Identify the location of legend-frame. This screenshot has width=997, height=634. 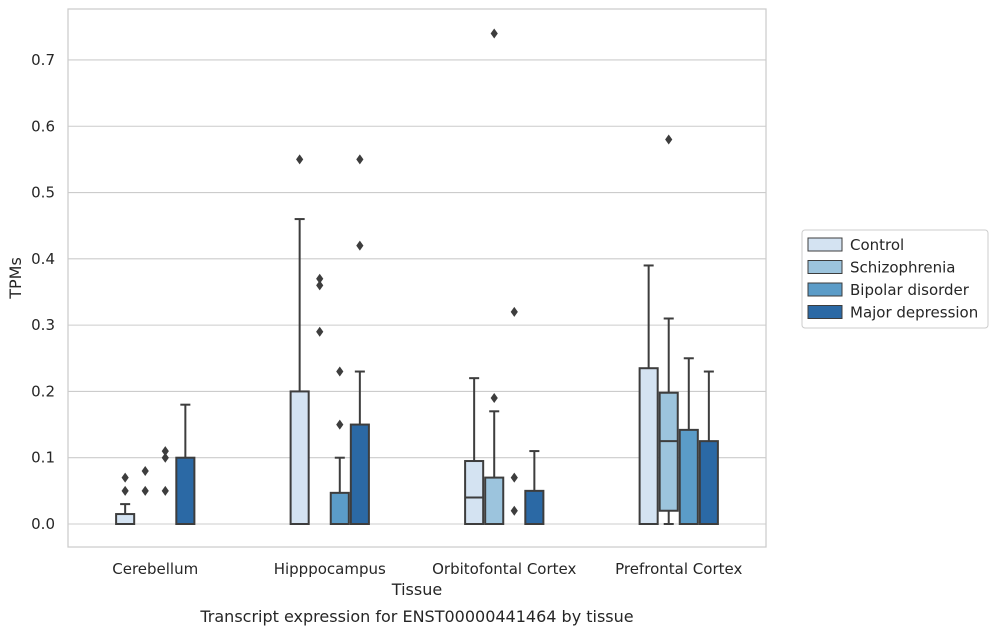
(895, 279).